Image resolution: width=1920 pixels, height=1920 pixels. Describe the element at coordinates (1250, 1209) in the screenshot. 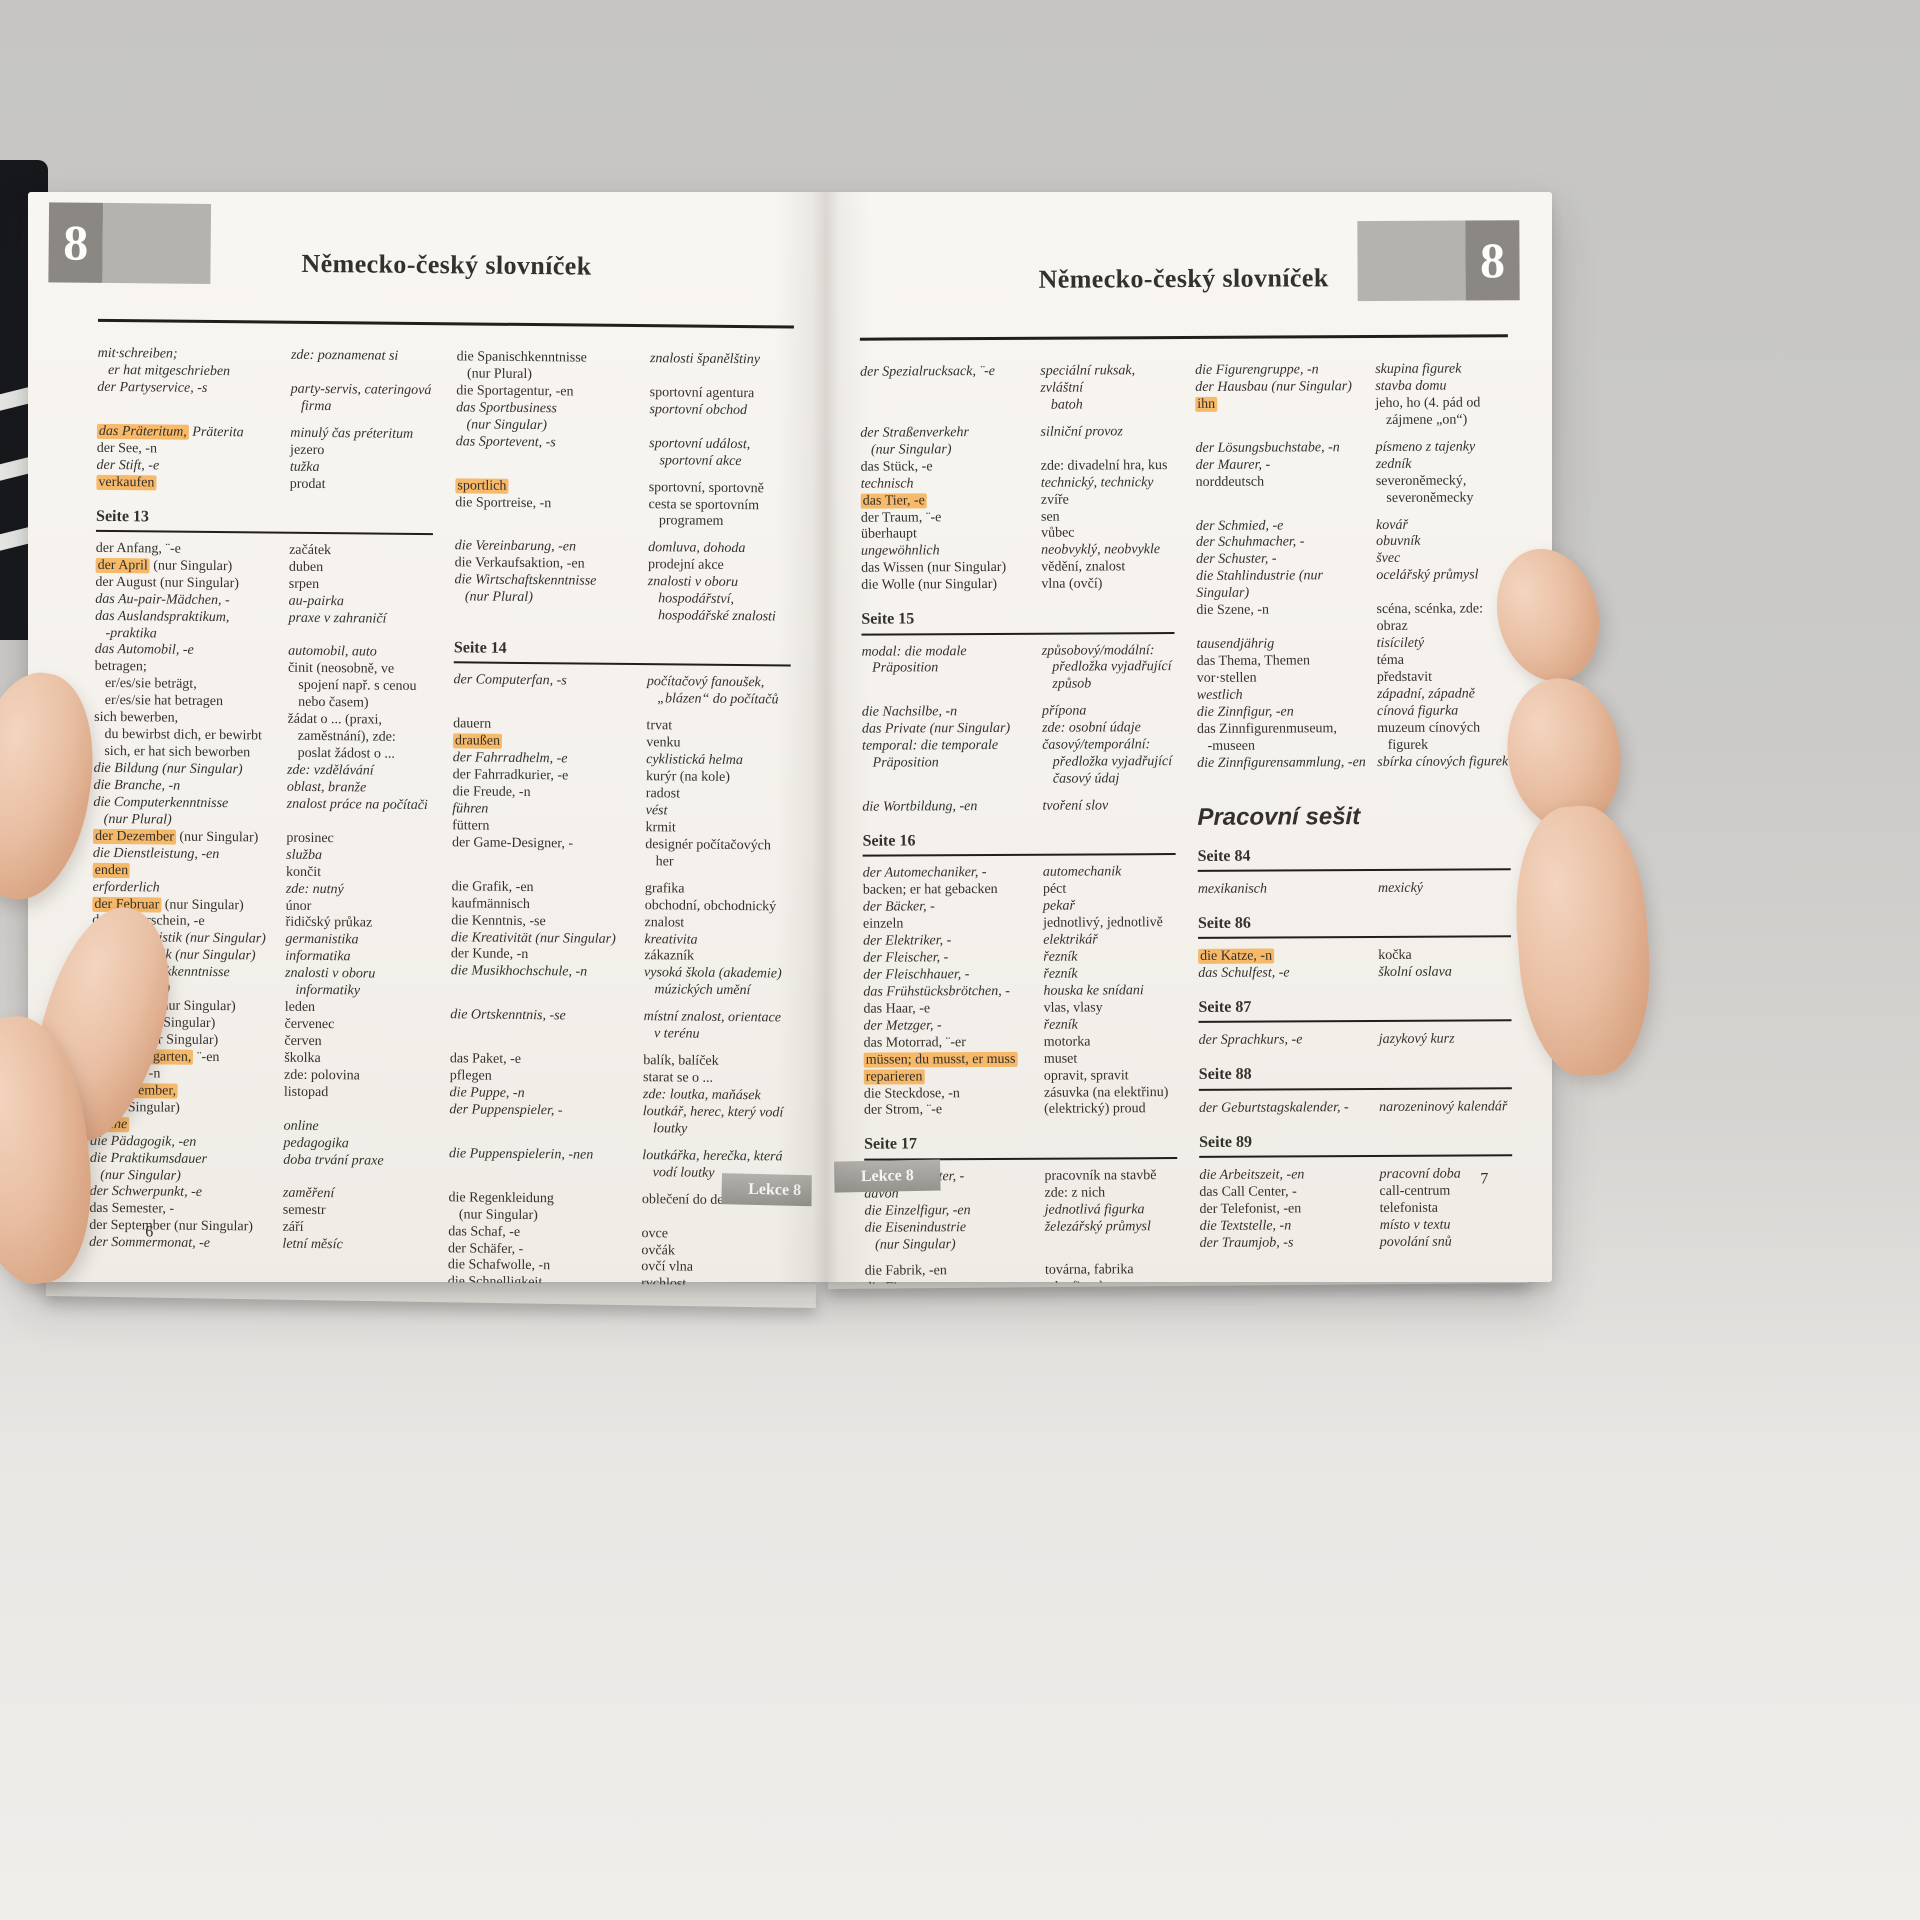

I see `german-term: der Telefonist, -en` at that location.